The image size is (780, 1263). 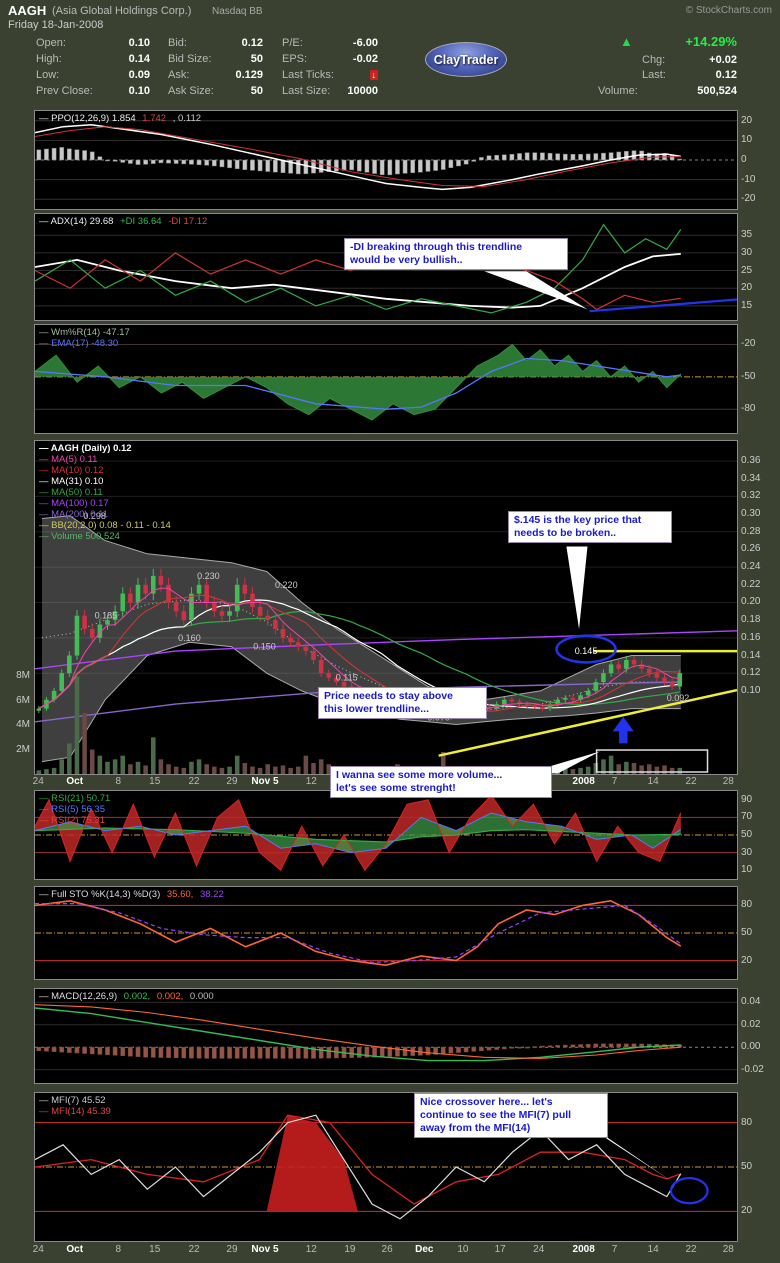 I want to click on last-size-label: Last Size:, so click(x=306, y=91).